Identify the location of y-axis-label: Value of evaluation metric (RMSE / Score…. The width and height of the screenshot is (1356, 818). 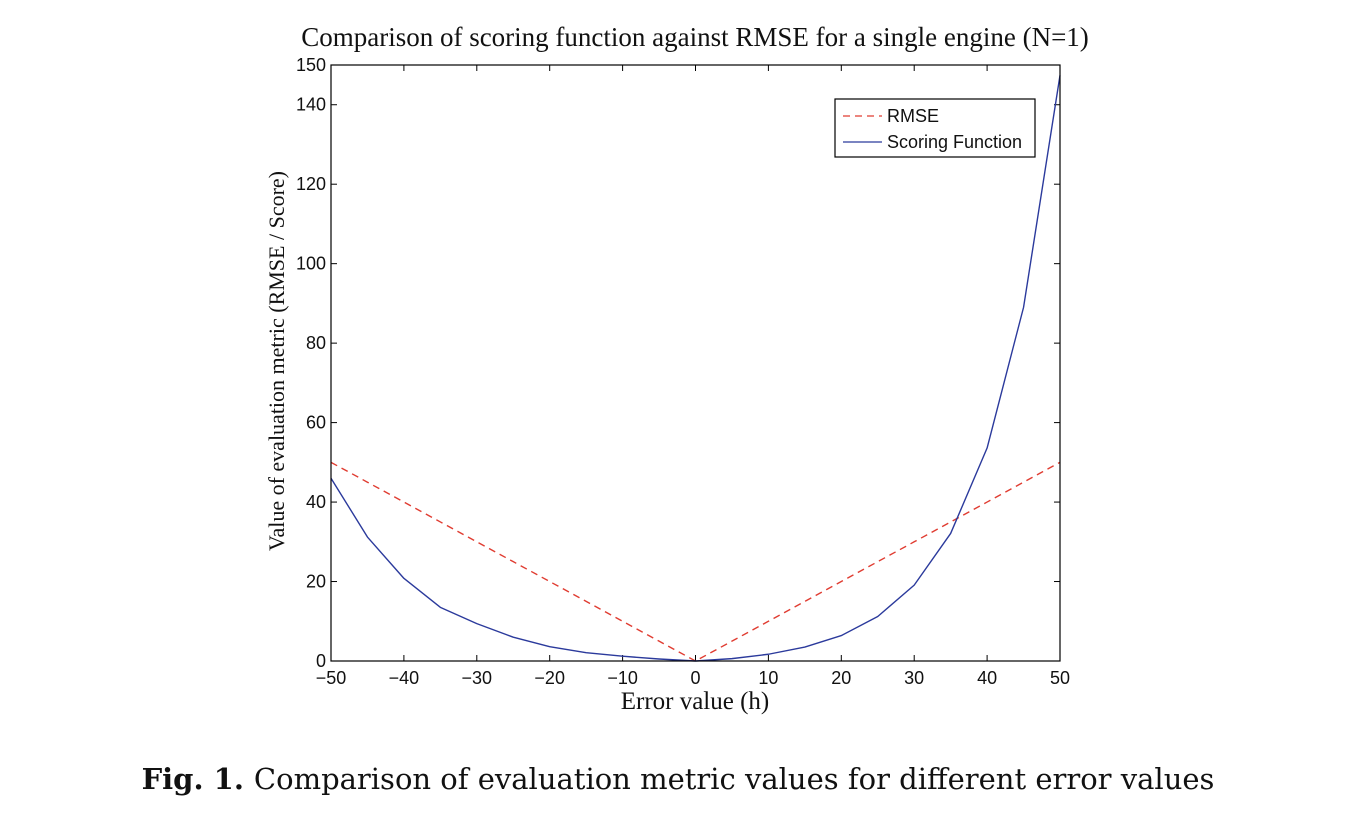
(276, 361).